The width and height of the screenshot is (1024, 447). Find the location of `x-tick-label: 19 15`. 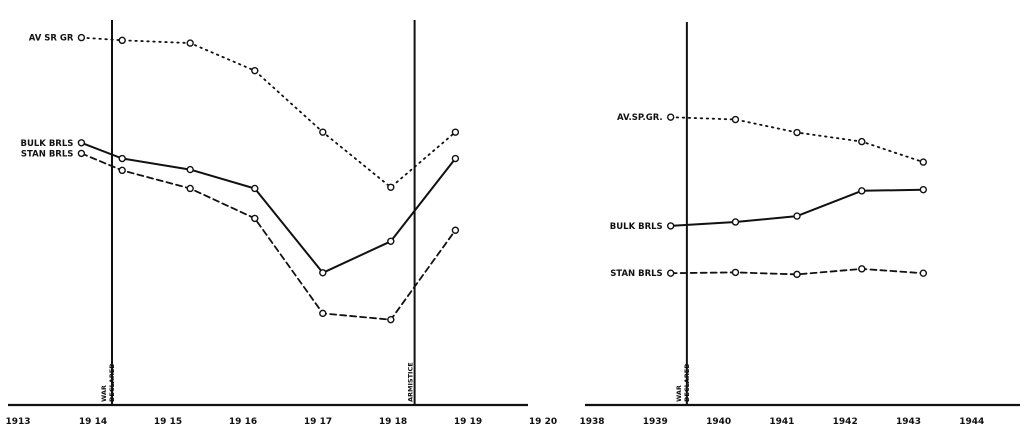

x-tick-label: 19 15 is located at coordinates (168, 422).